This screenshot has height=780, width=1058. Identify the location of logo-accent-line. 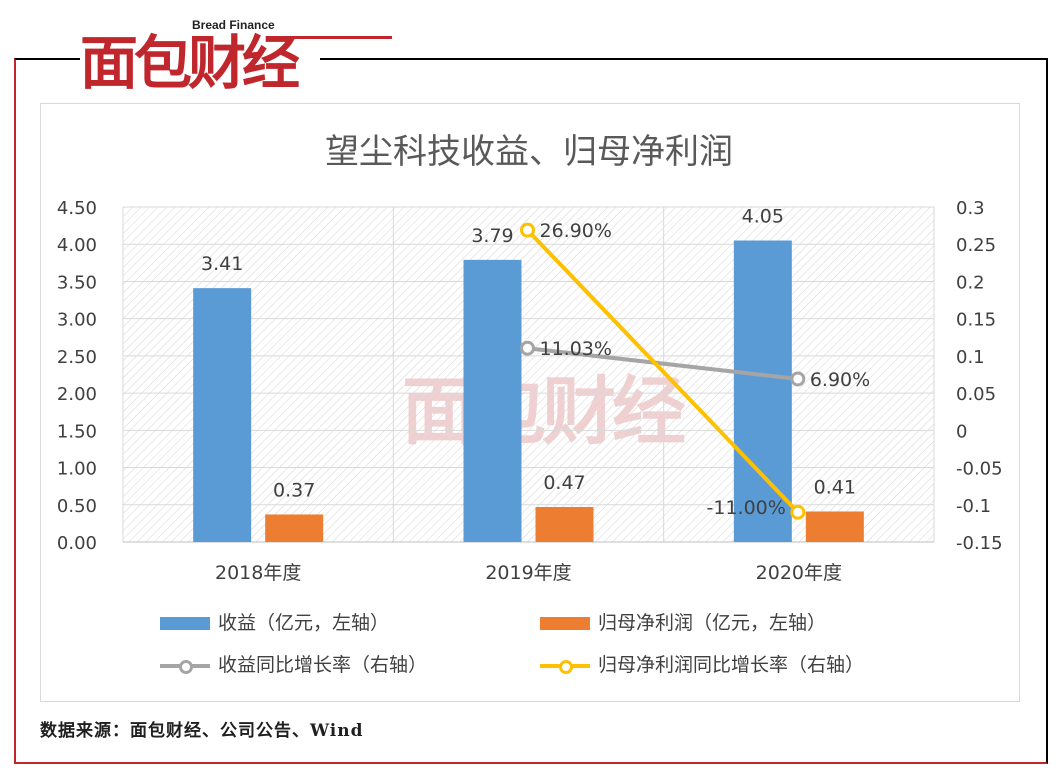
(329, 37).